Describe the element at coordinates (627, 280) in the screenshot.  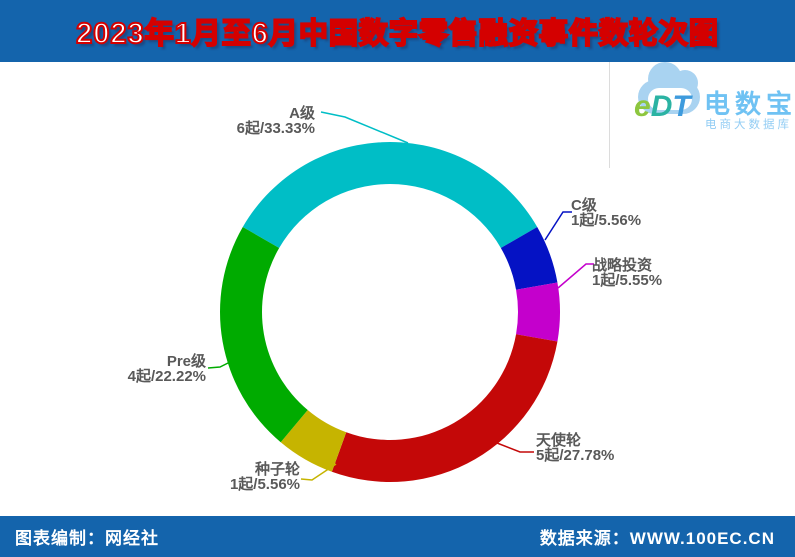
I see `segment-value: 1起/5.55%` at that location.